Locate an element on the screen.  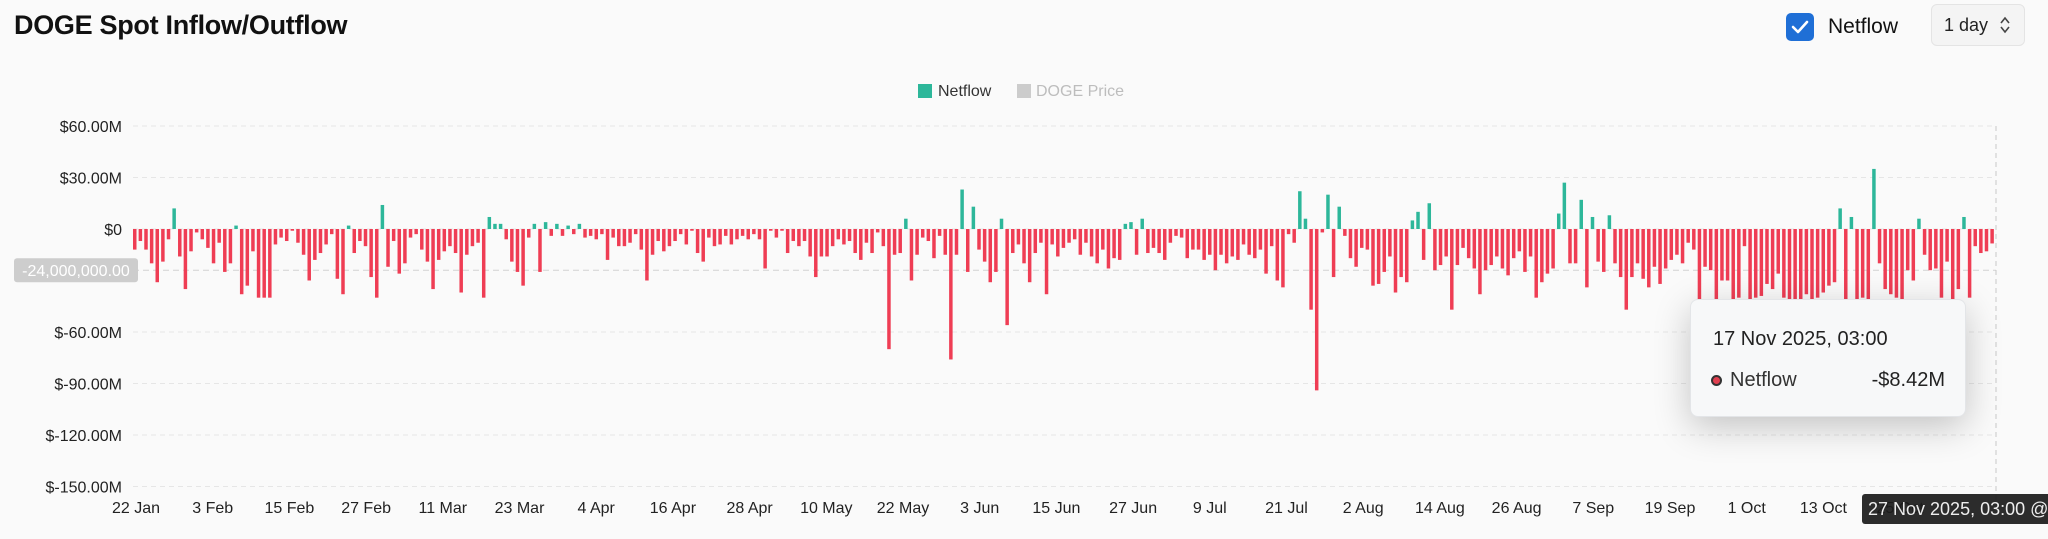
tooltip-series-marker is located at coordinates (1716, 380).